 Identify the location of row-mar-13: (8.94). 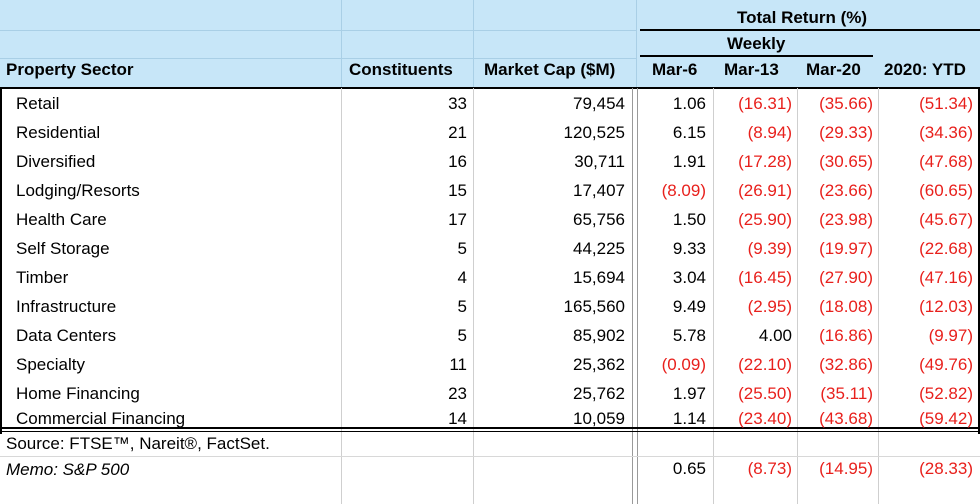
(769, 132).